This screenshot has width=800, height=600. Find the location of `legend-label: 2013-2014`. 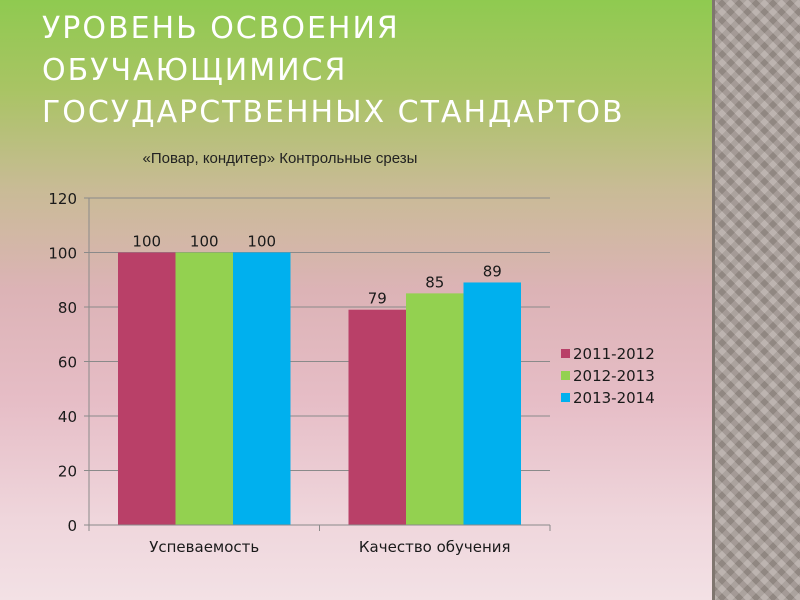

legend-label: 2013-2014 is located at coordinates (614, 398).